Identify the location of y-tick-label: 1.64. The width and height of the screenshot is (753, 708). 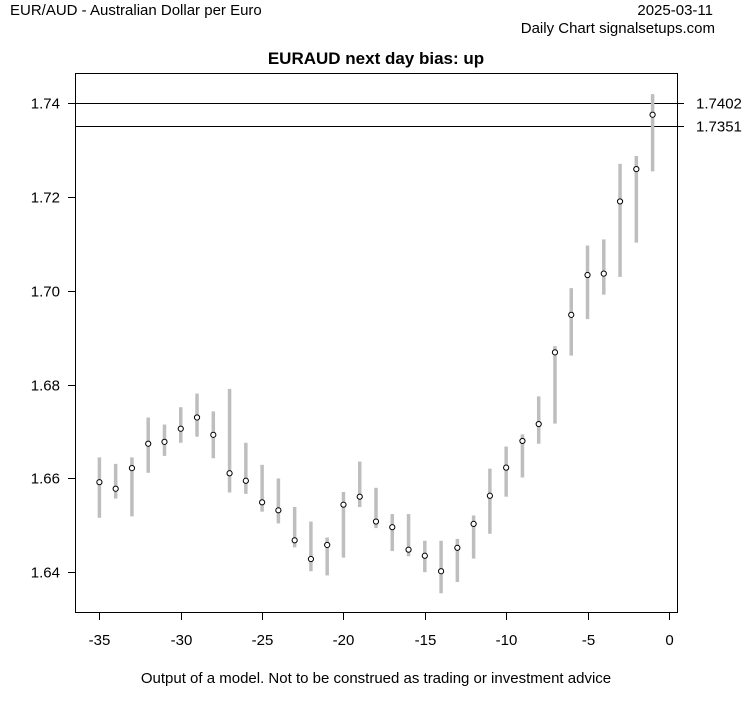
(45, 573).